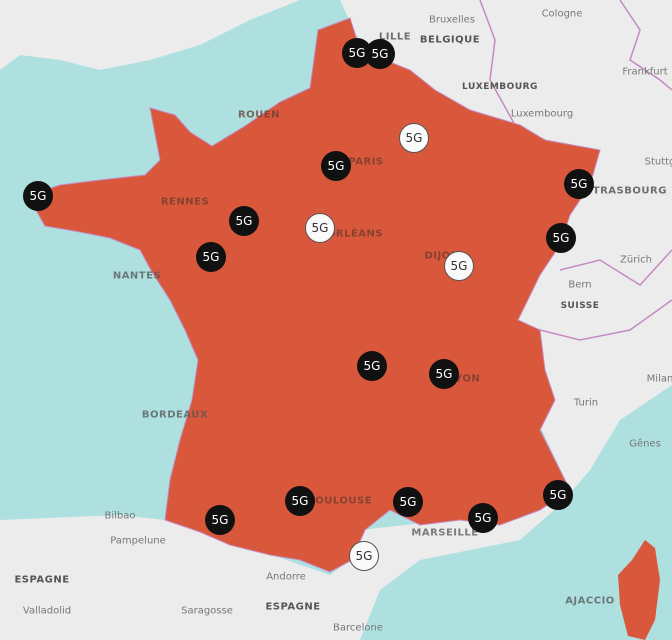  I want to click on label-paris: PARIS, so click(366, 162).